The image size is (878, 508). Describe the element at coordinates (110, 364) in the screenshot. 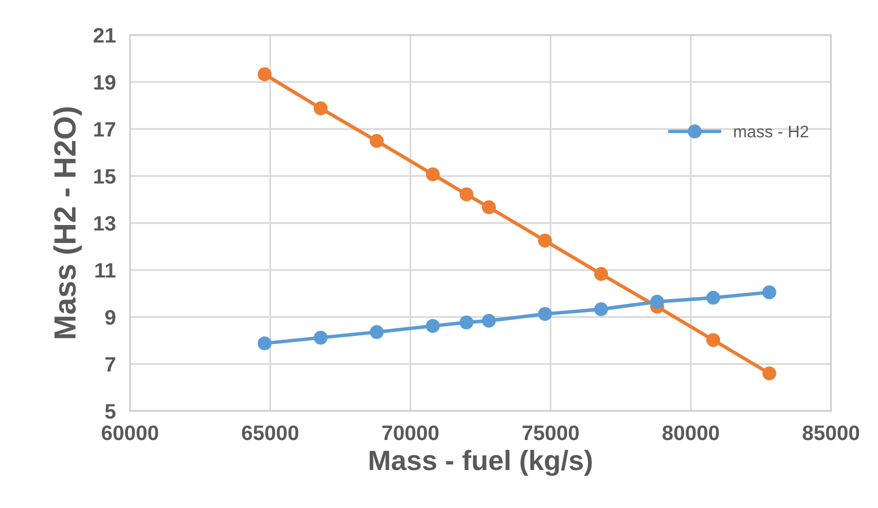

I see `y-tick-label: 7` at that location.